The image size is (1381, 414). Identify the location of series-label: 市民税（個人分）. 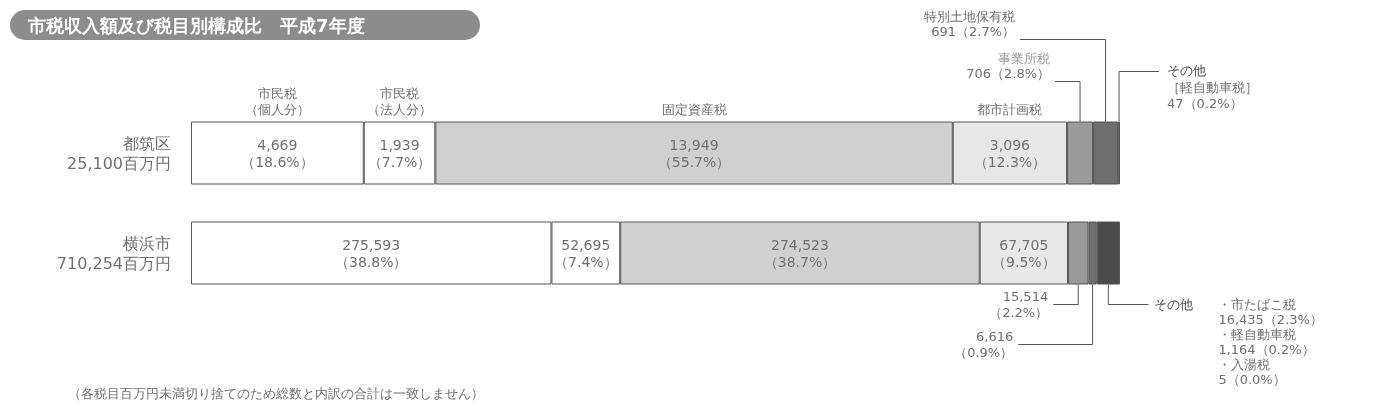
(277, 101).